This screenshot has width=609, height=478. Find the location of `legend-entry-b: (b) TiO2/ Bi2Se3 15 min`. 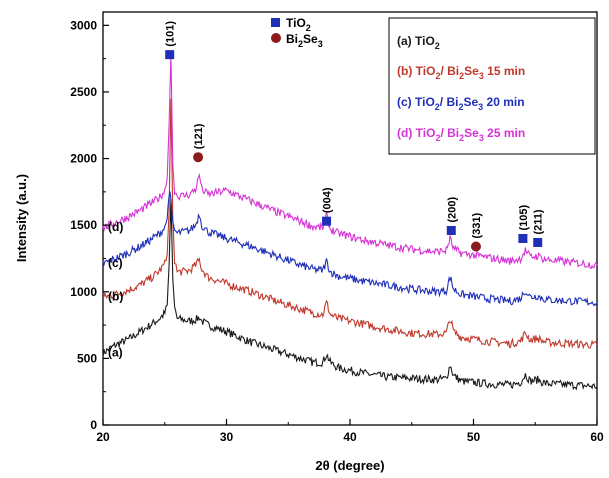

legend-entry-b: (b) TiO2/ Bi2Se3 15 min is located at coordinates (461, 72).